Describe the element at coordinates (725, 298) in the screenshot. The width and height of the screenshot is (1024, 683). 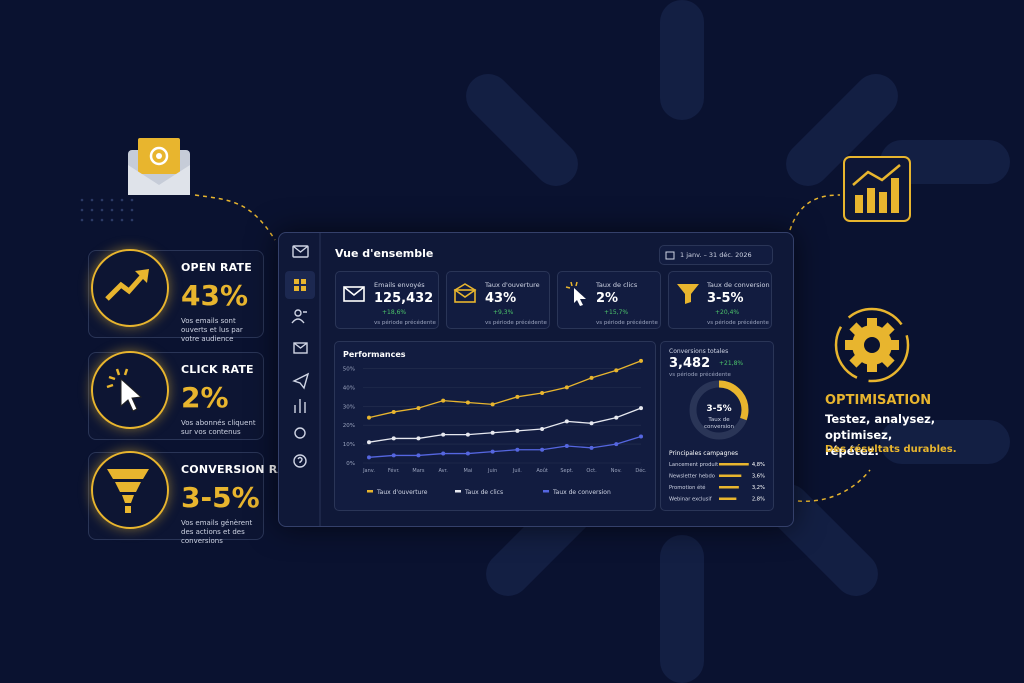
I see `kpi-value: 3-5%` at that location.